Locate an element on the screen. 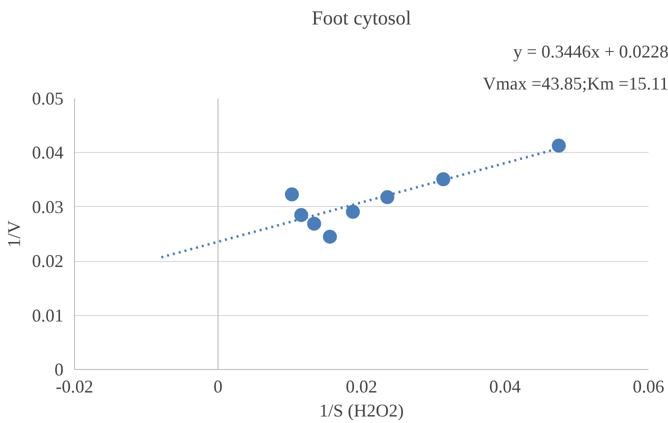 This screenshot has width=668, height=423. chart-title: Foot cytosol is located at coordinates (362, 19).